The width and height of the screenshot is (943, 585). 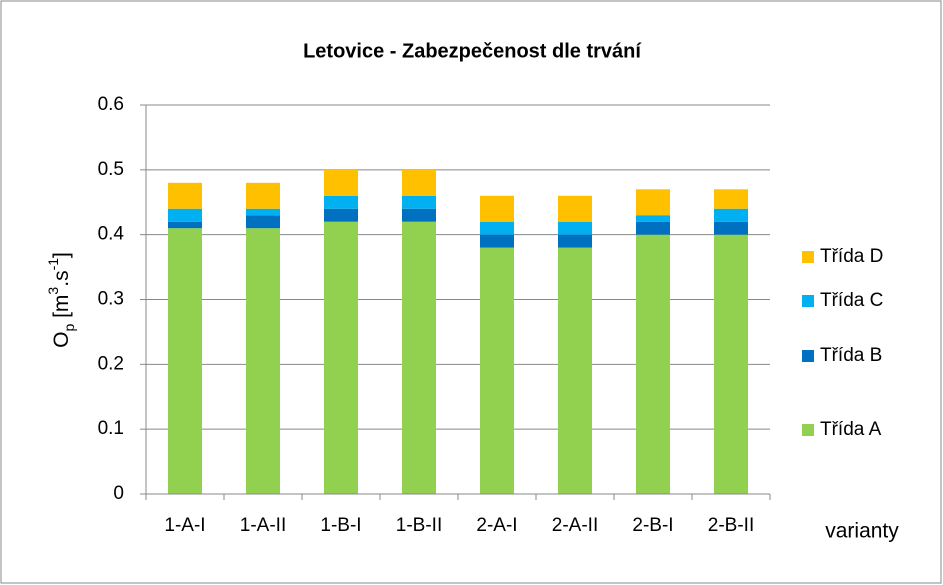 What do you see at coordinates (111, 234) in the screenshot?
I see `y-tick-label: 0.4` at bounding box center [111, 234].